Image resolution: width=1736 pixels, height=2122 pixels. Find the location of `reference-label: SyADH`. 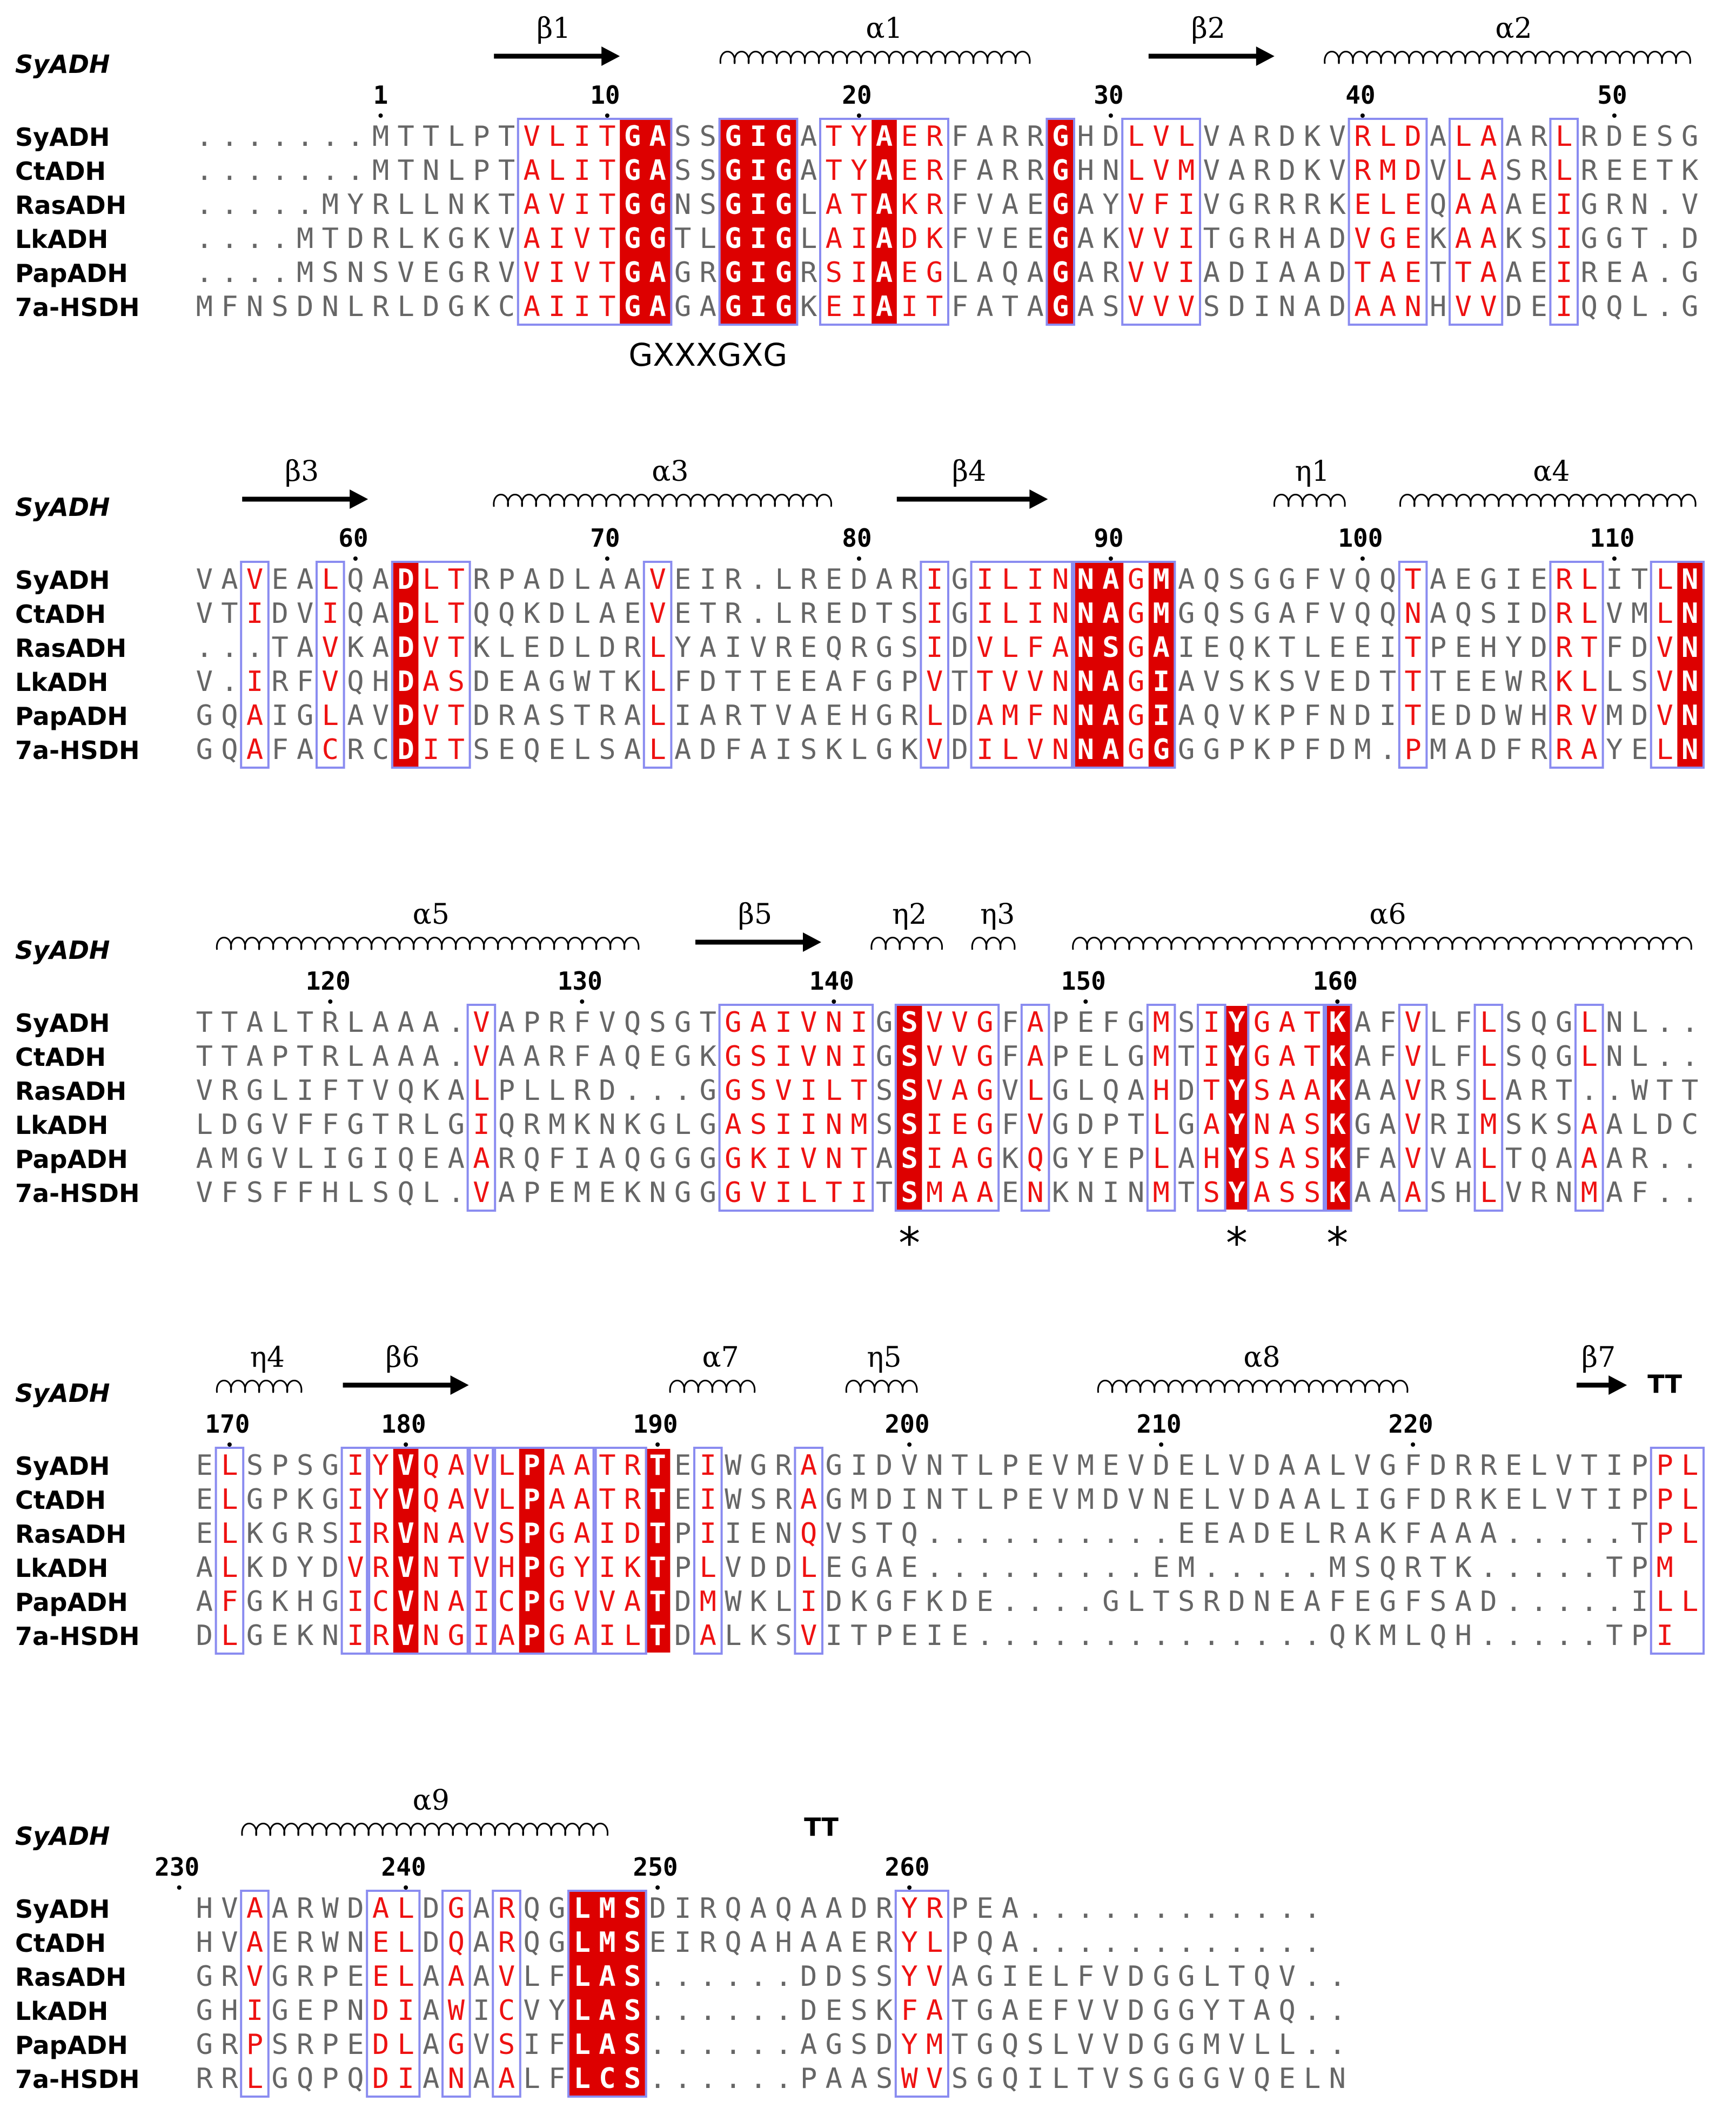

reference-label: SyADH is located at coordinates (62, 507).